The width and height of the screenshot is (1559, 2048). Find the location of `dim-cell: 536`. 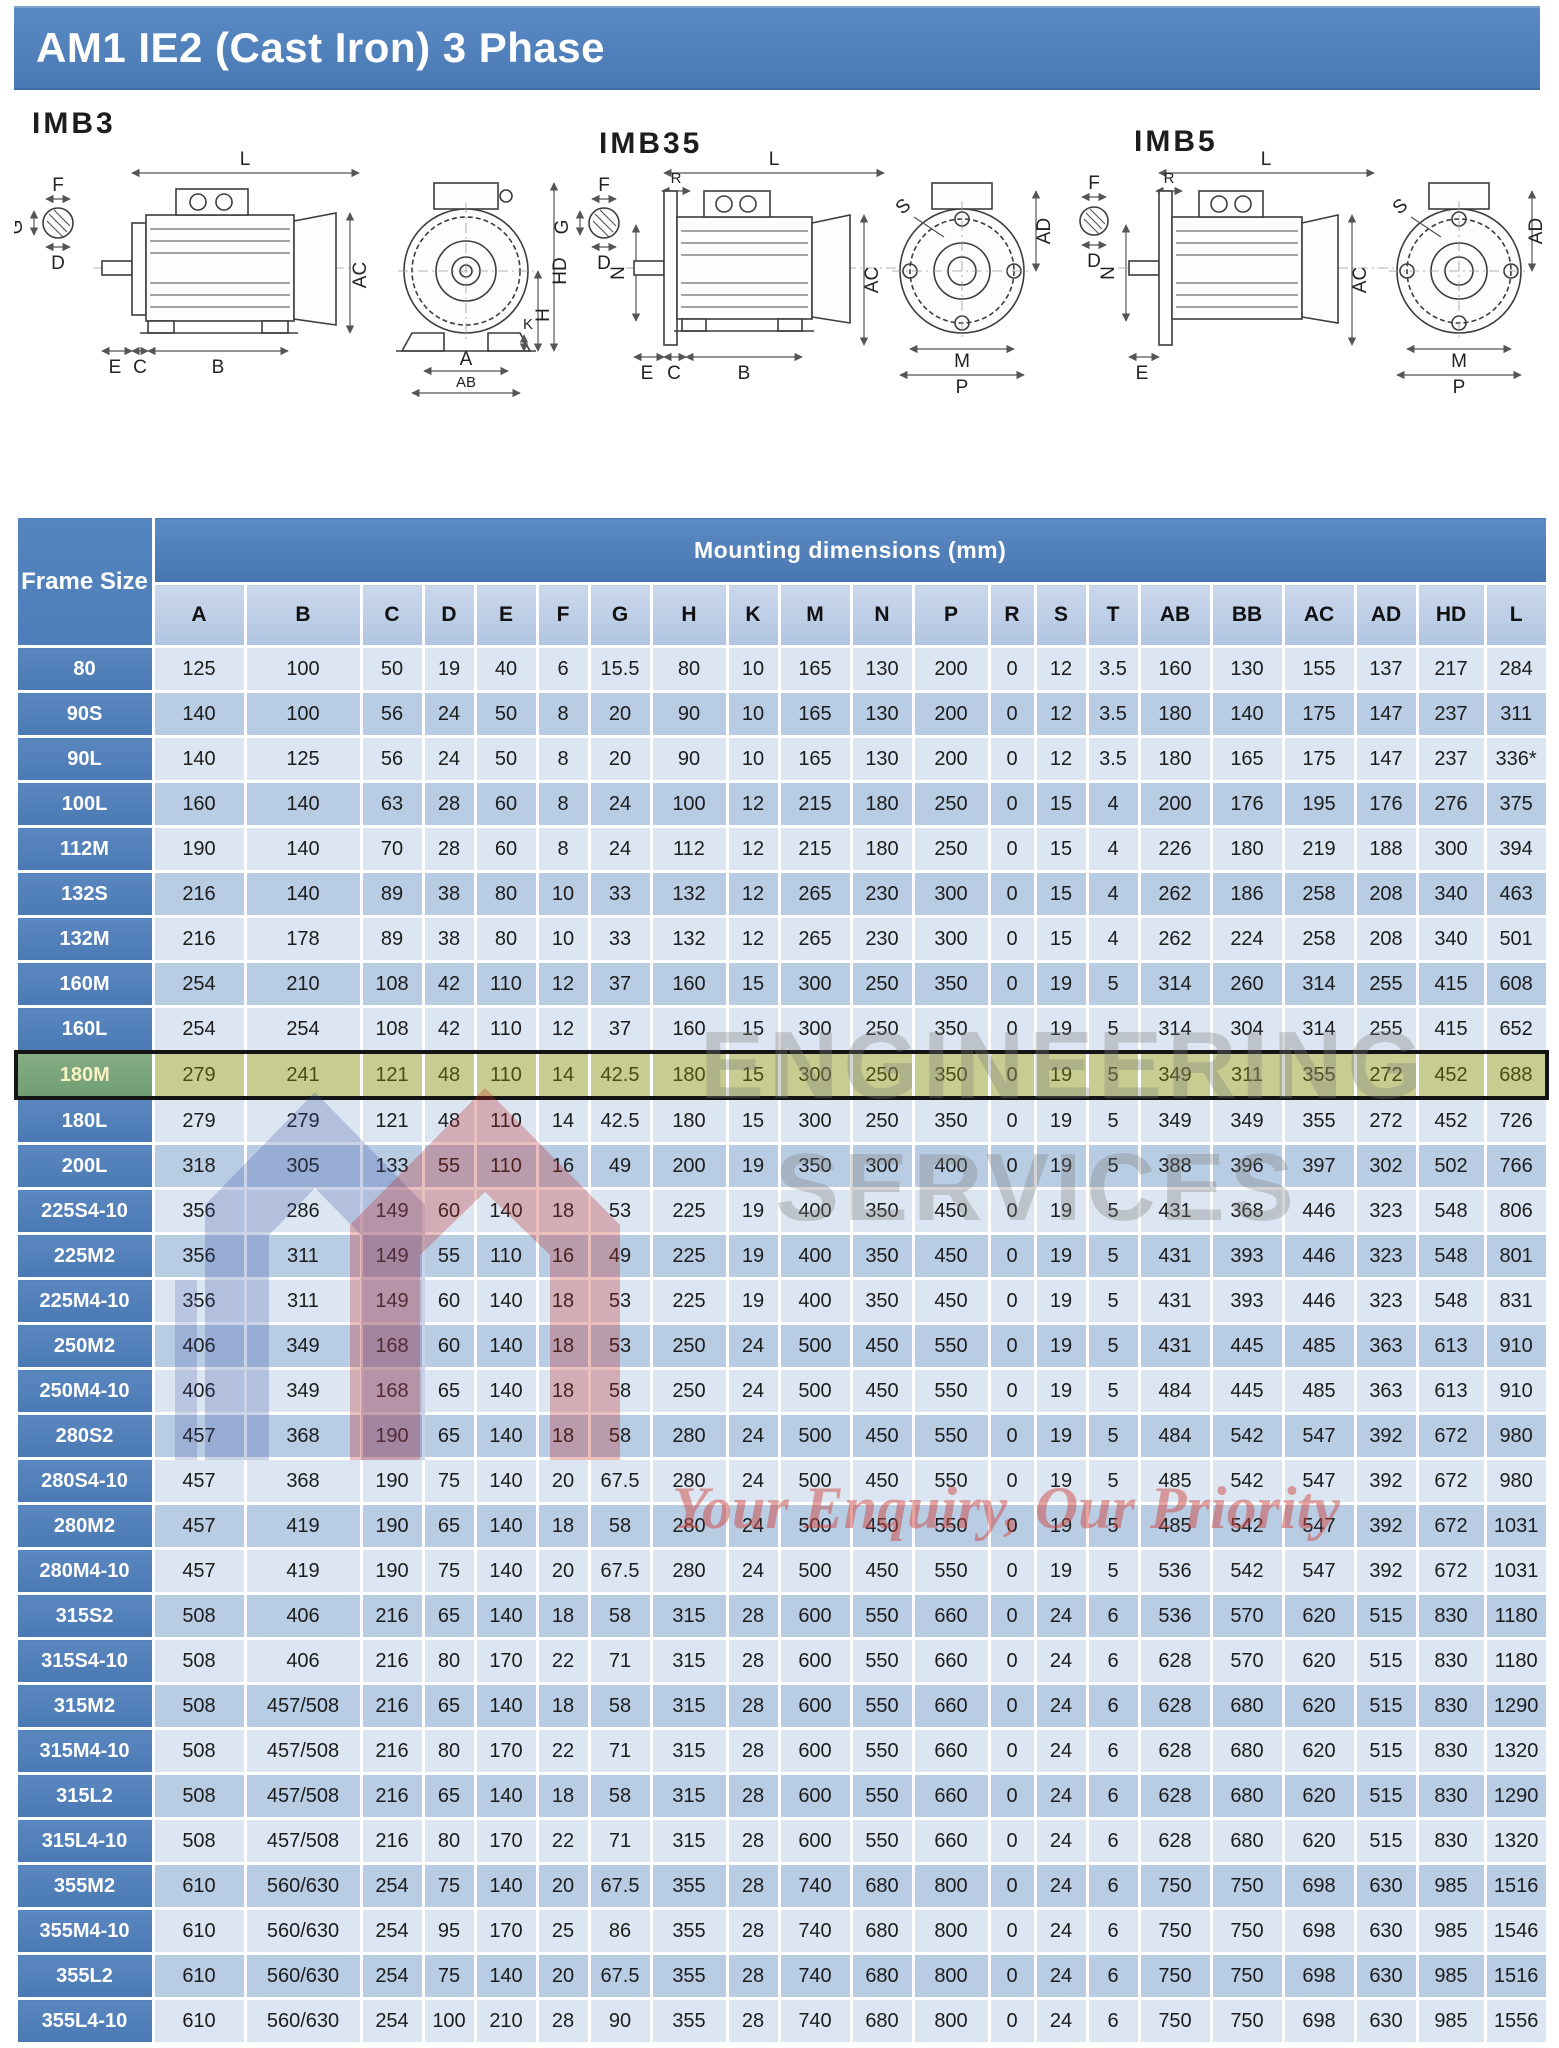

dim-cell: 536 is located at coordinates (1175, 1571).